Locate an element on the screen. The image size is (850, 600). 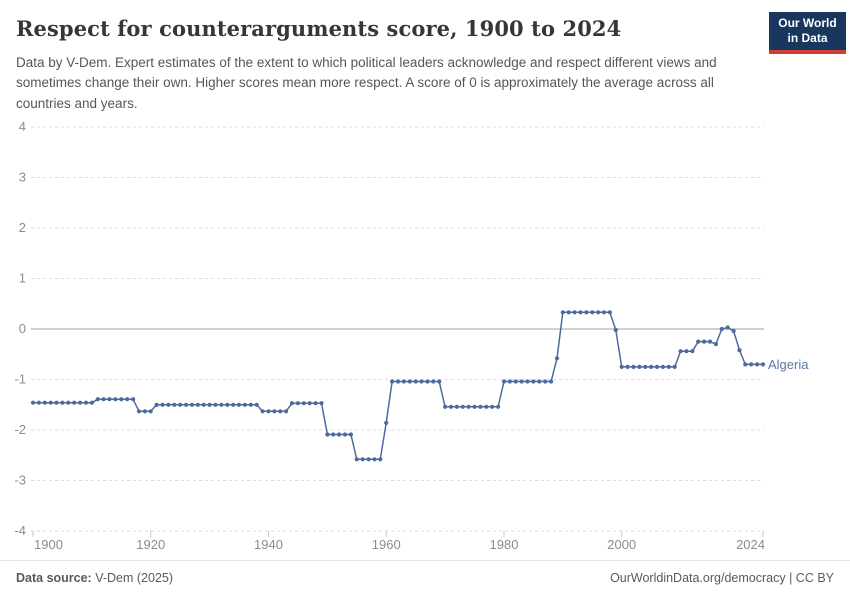
owid-url-link: OurWorldinData.org/democracy is located at coordinates (698, 578).